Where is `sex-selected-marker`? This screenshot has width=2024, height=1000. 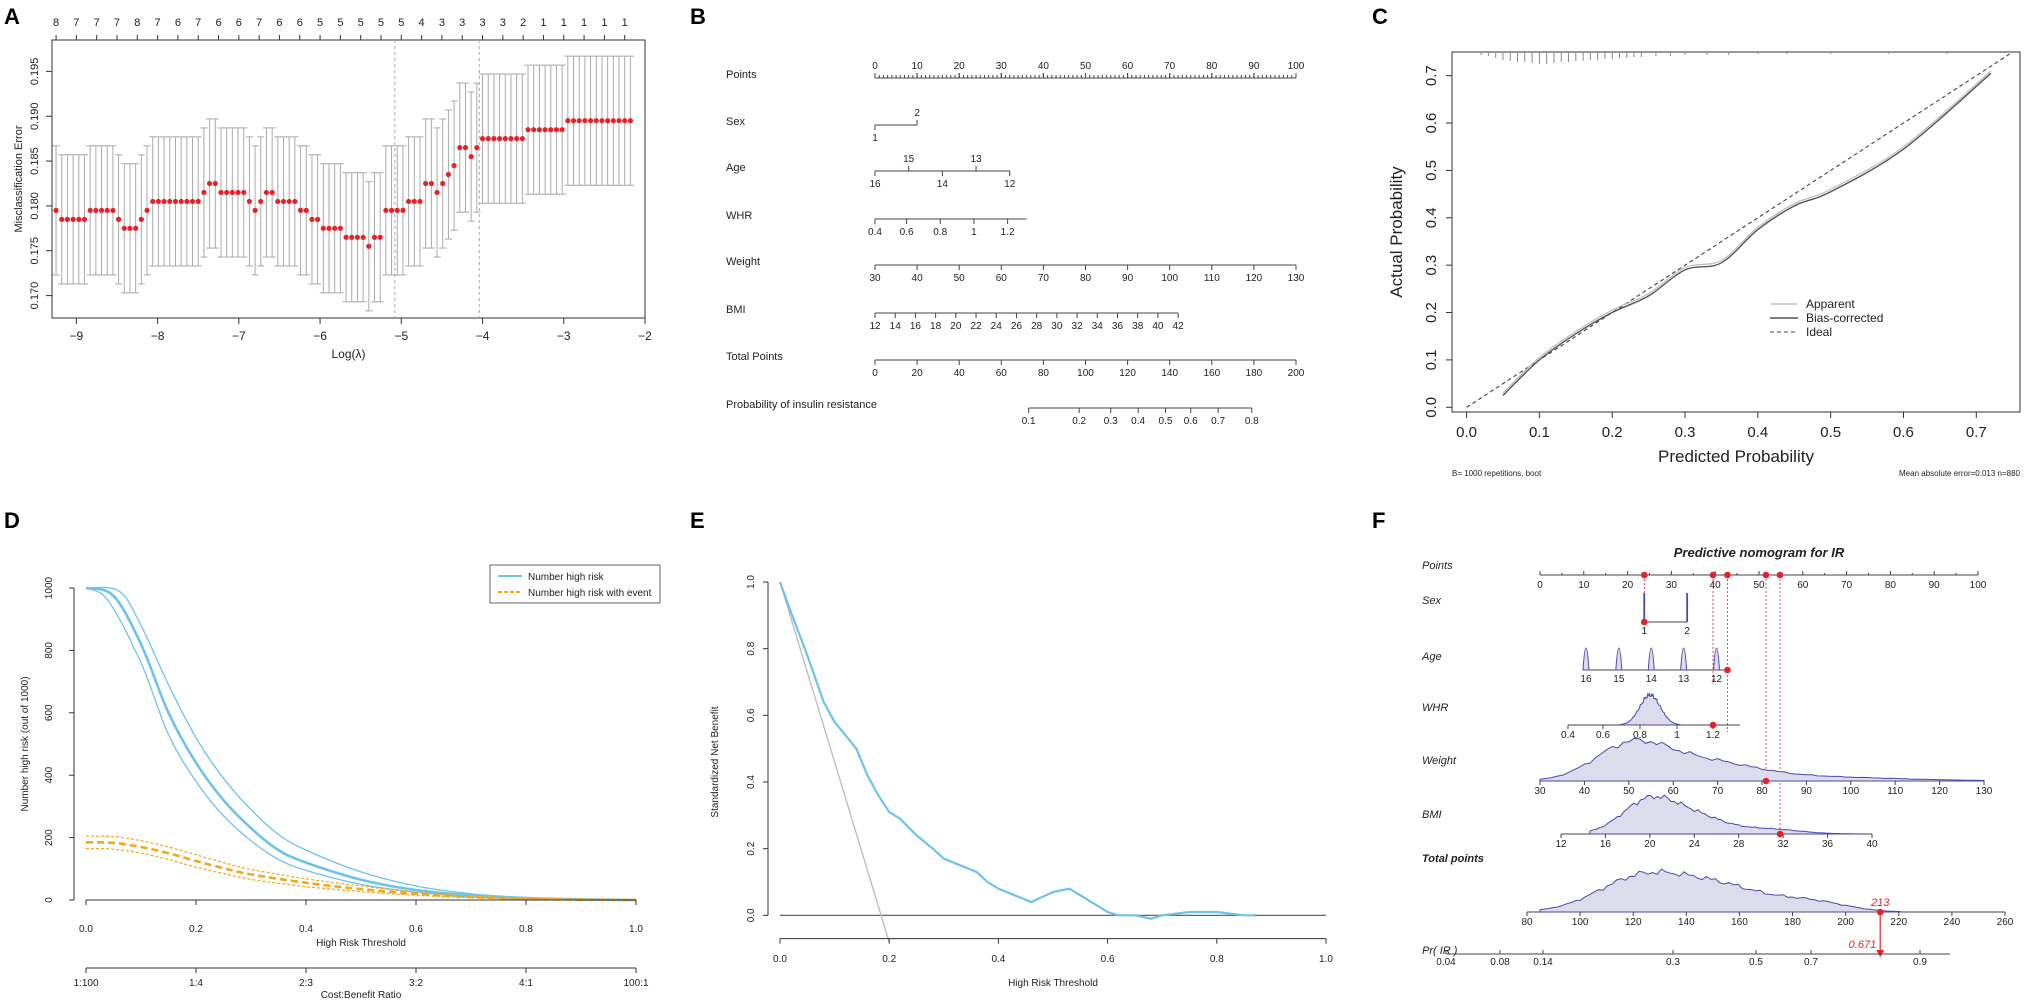
sex-selected-marker is located at coordinates (1644, 622).